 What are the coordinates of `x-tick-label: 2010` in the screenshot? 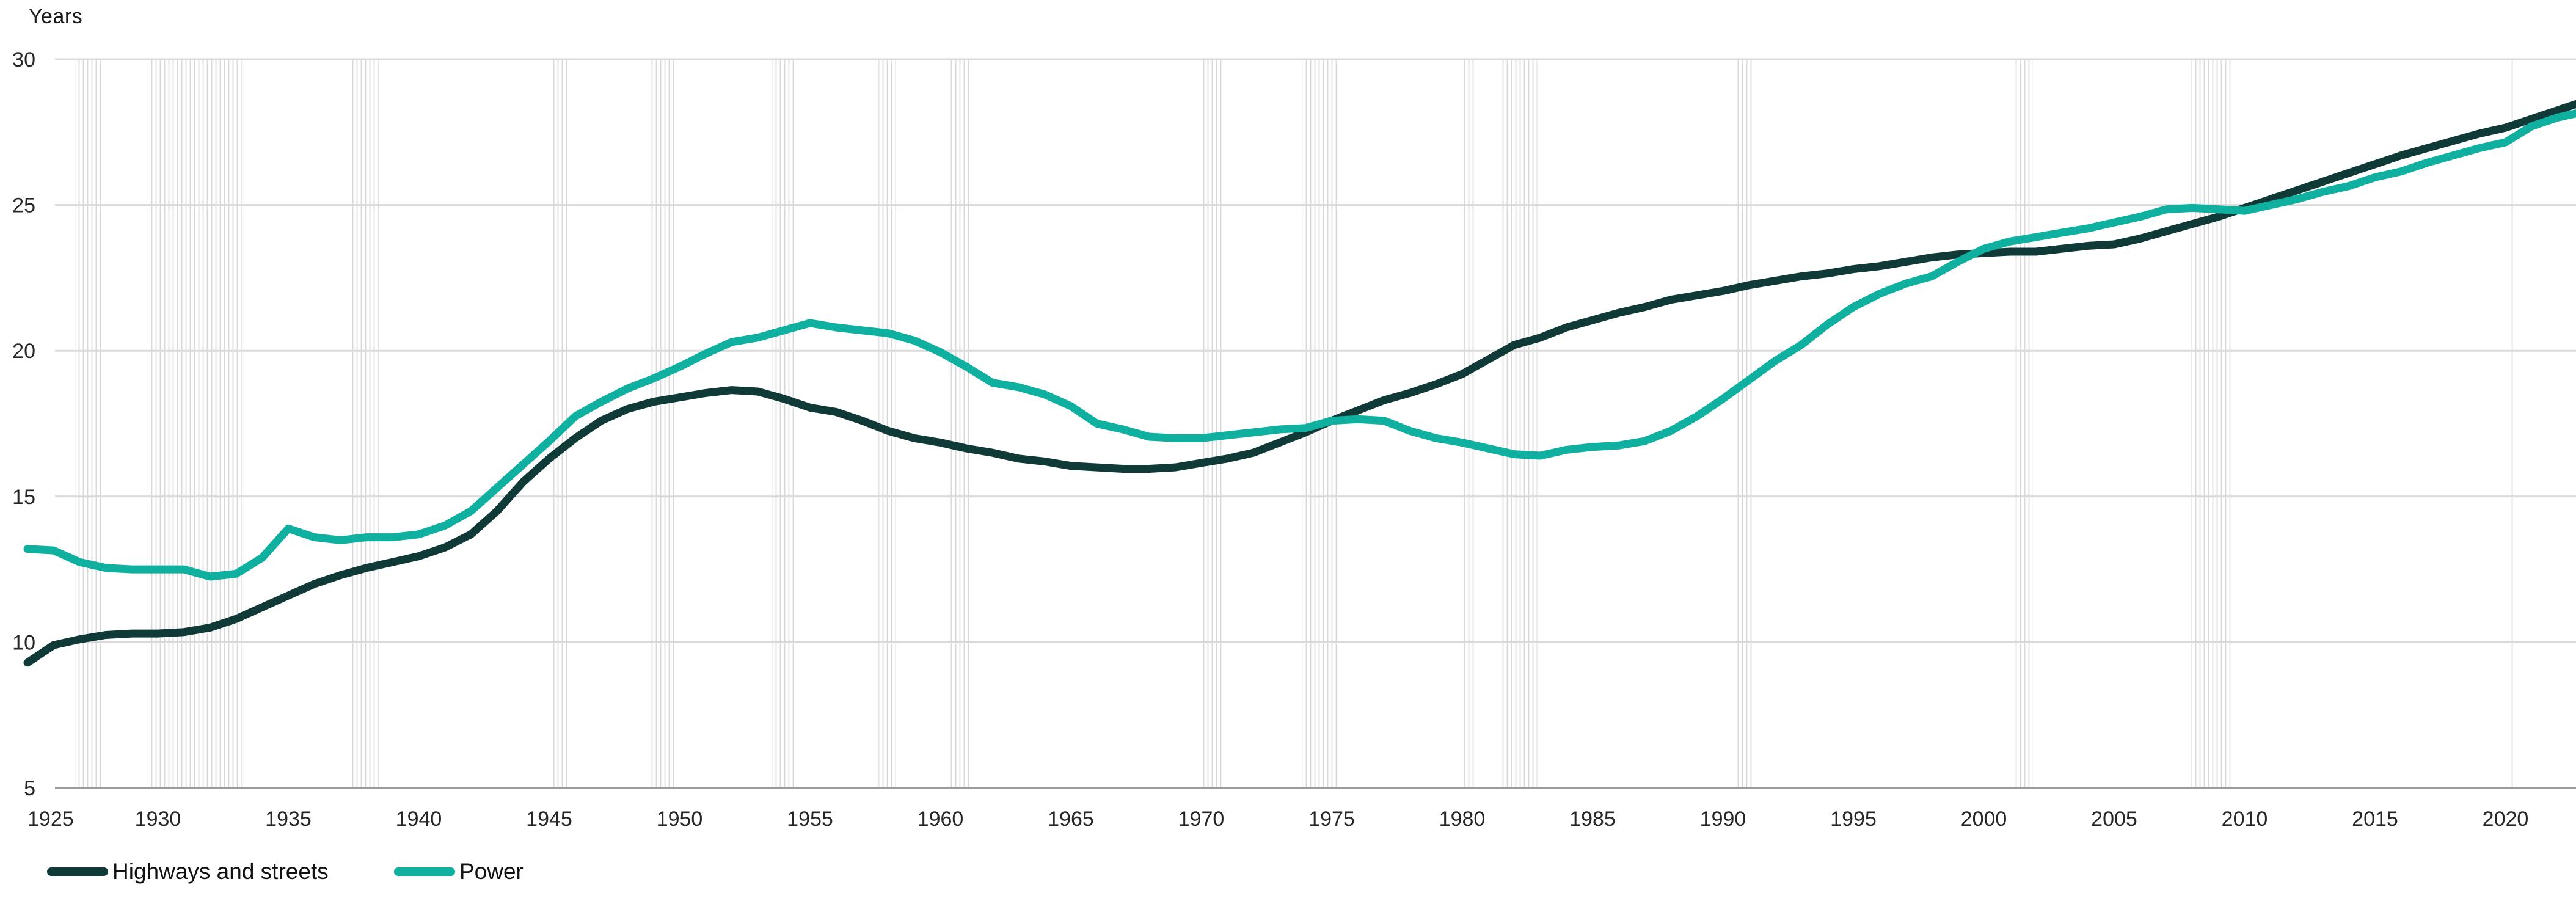 It's located at (2245, 820).